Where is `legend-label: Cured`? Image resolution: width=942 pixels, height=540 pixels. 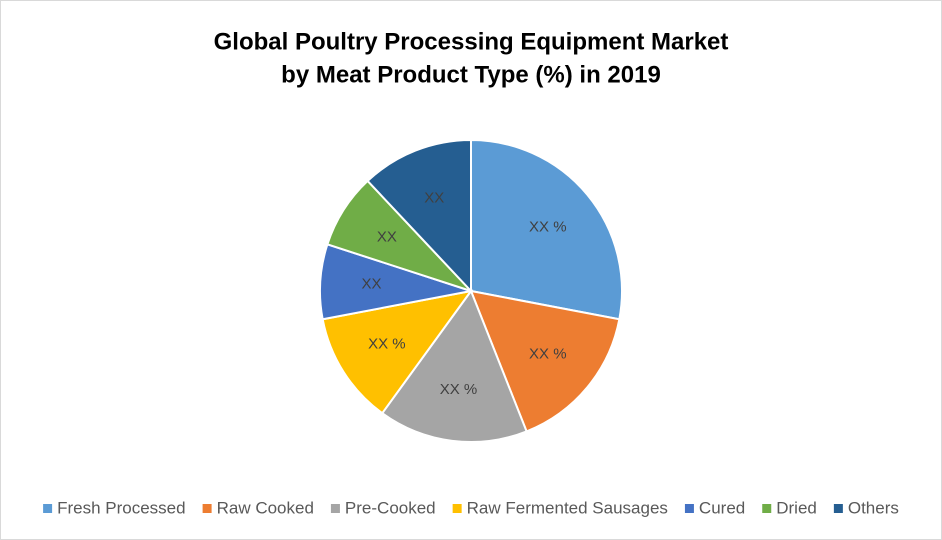 legend-label: Cured is located at coordinates (722, 507).